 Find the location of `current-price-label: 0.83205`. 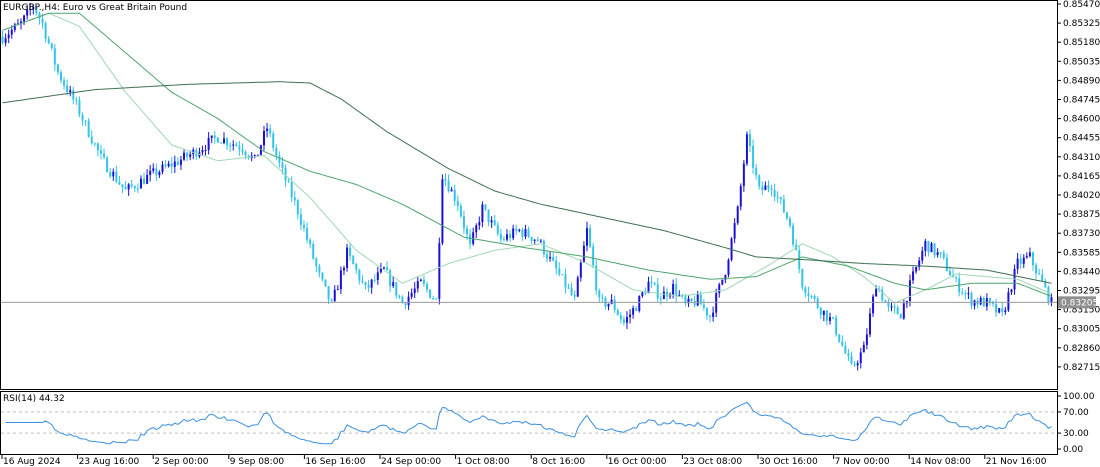

current-price-label: 0.83205 is located at coordinates (1079, 303).